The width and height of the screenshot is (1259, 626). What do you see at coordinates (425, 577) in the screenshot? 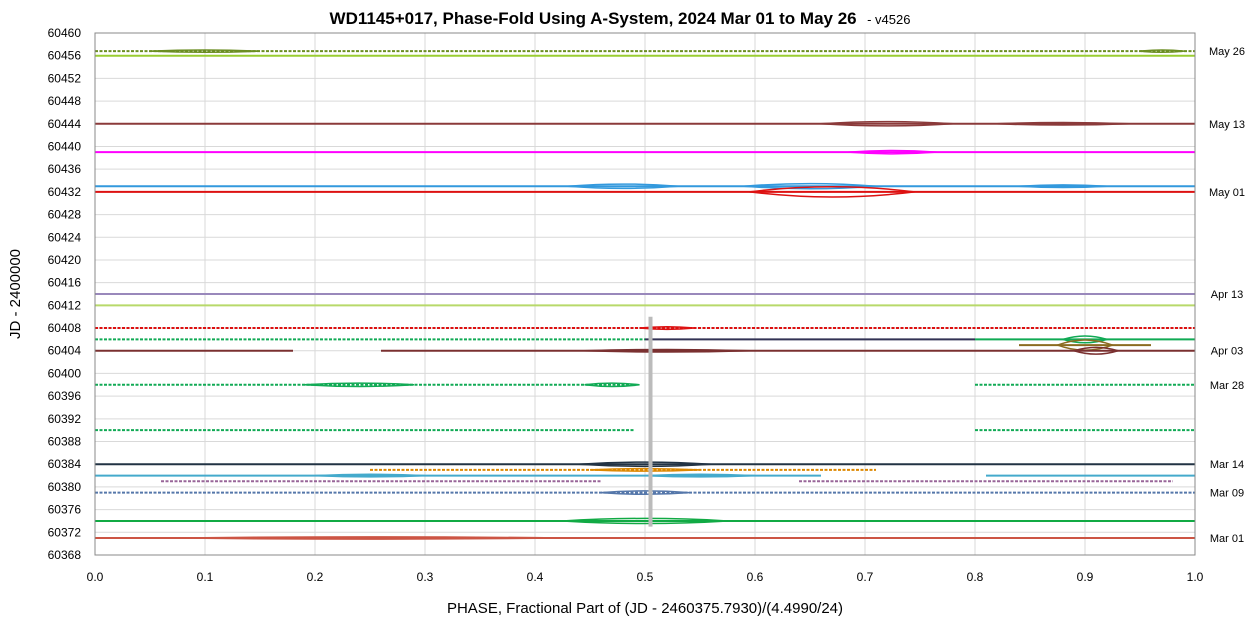
I see `x-tick-label: 0.3` at bounding box center [425, 577].